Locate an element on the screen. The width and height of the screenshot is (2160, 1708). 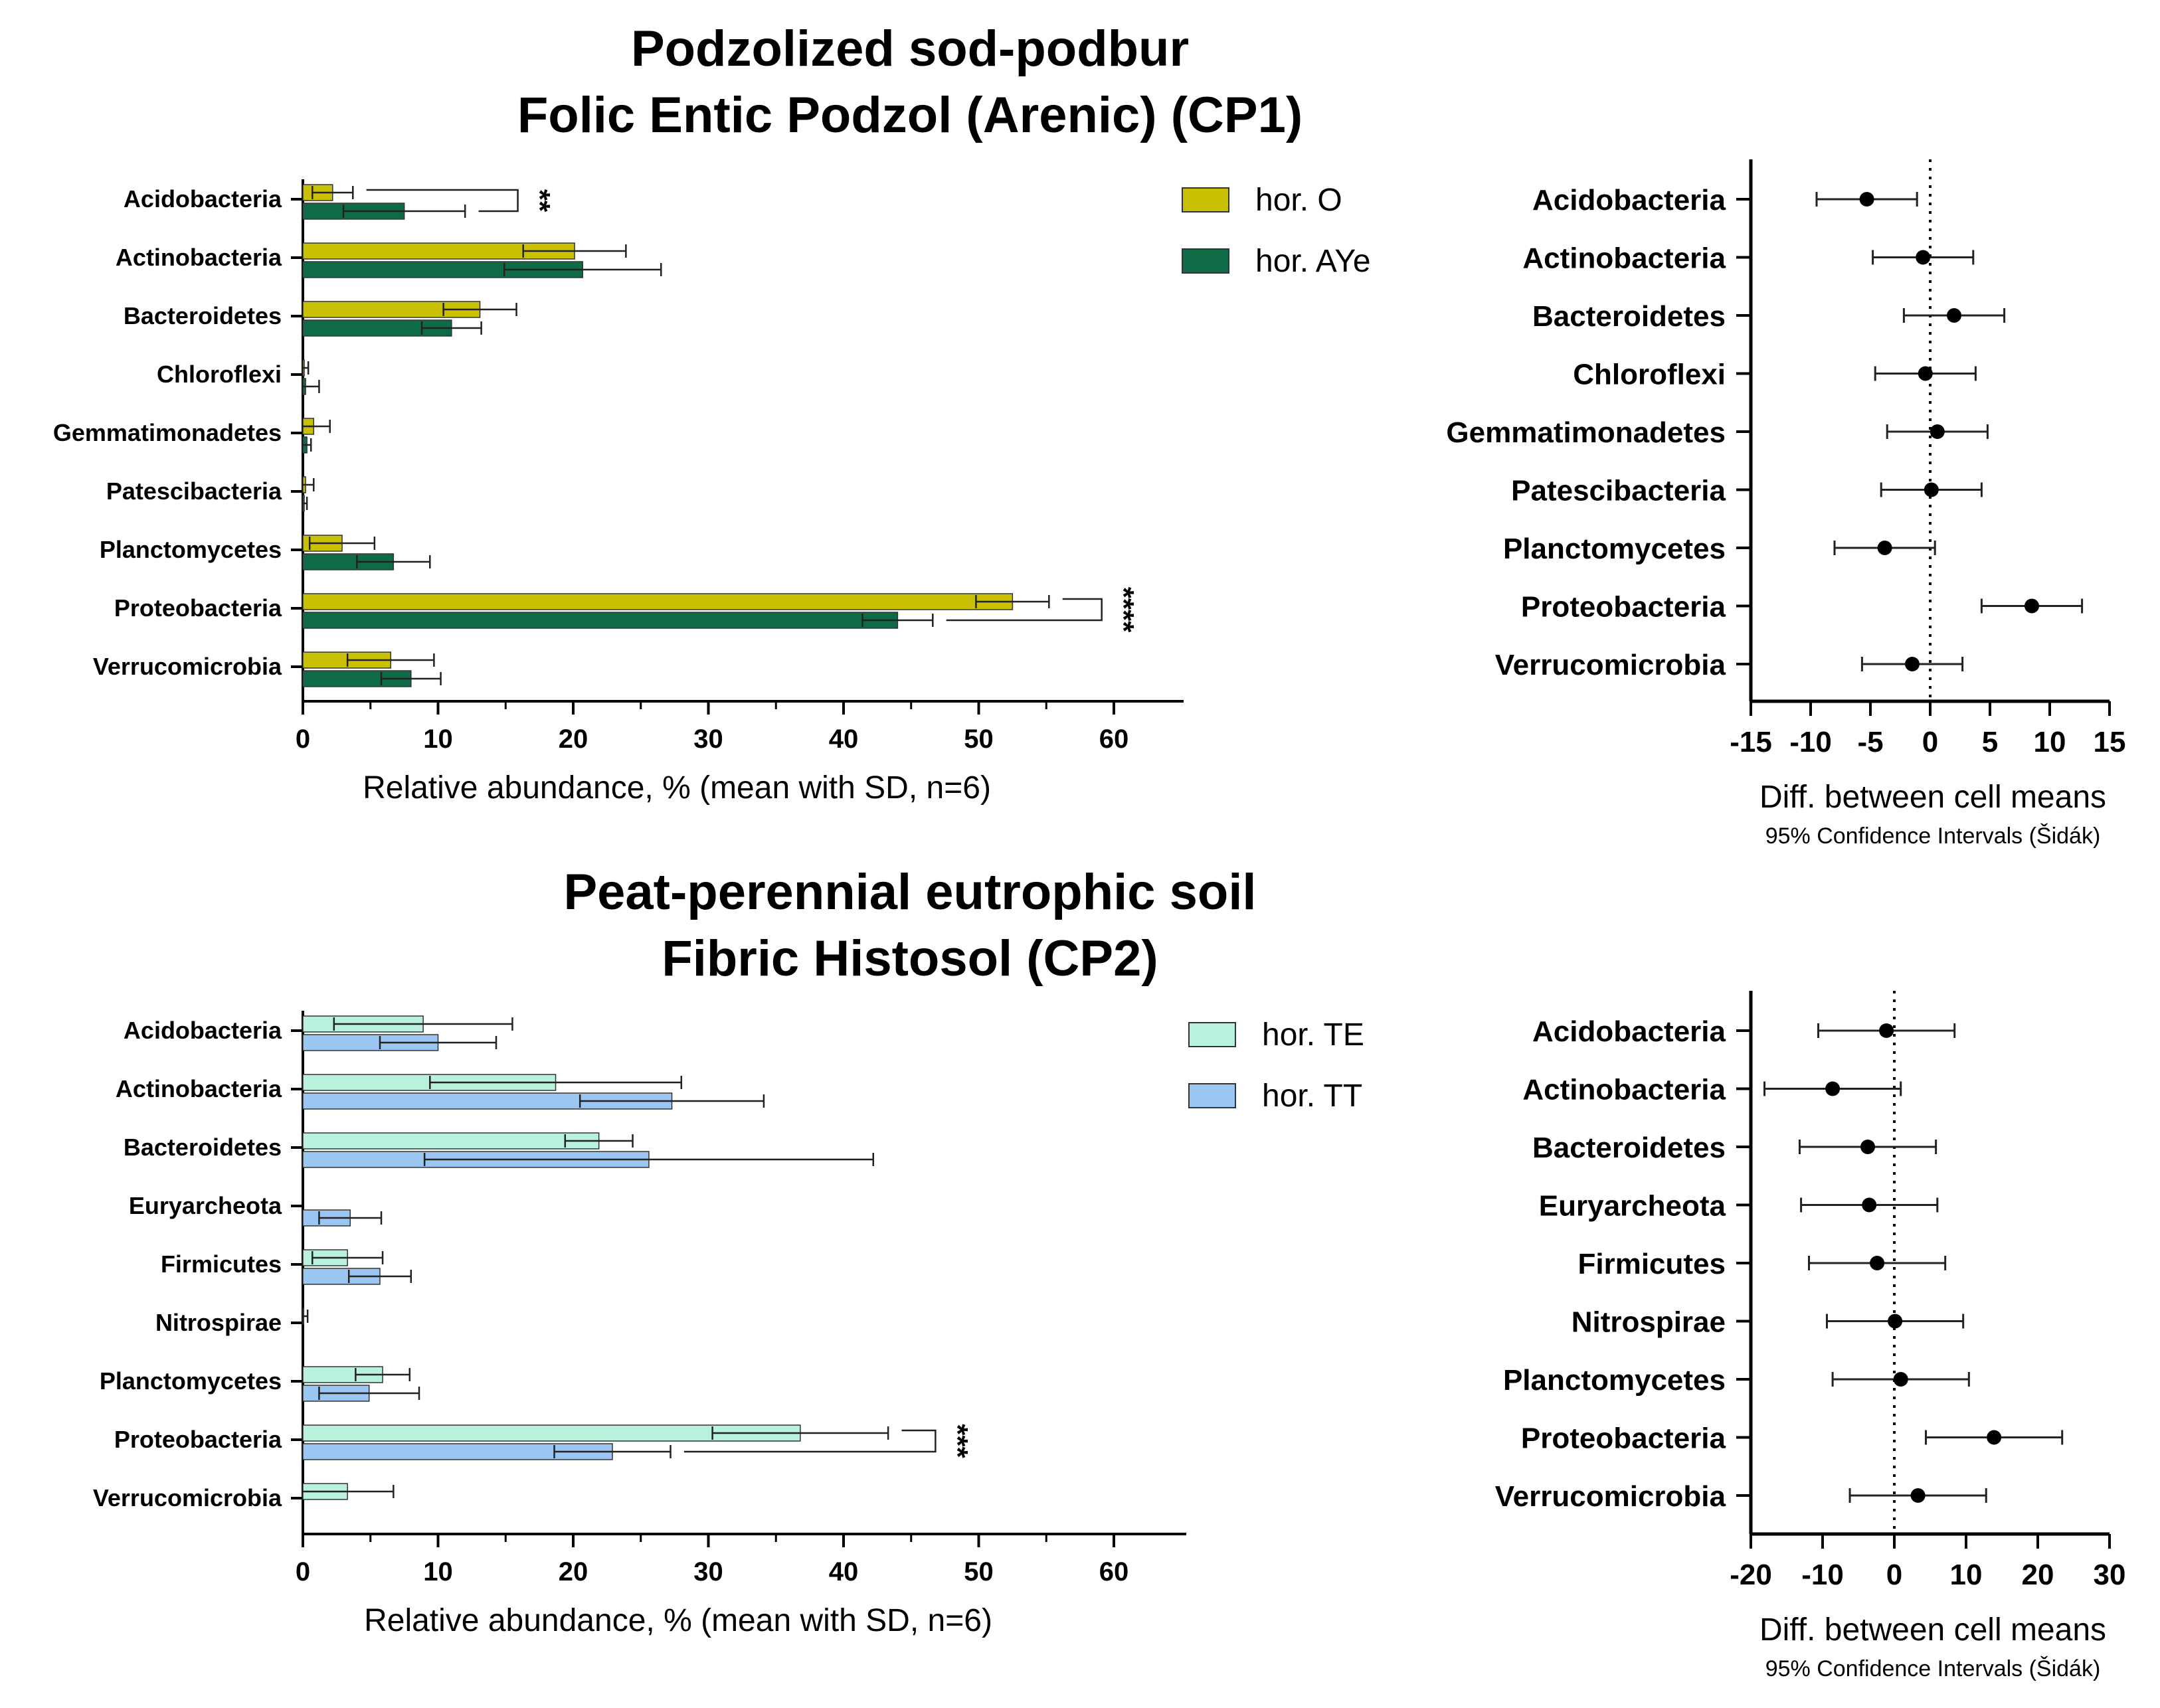
top-title-line2: Folic Entic Podzol (Arenic) (CP1) is located at coordinates (910, 115).